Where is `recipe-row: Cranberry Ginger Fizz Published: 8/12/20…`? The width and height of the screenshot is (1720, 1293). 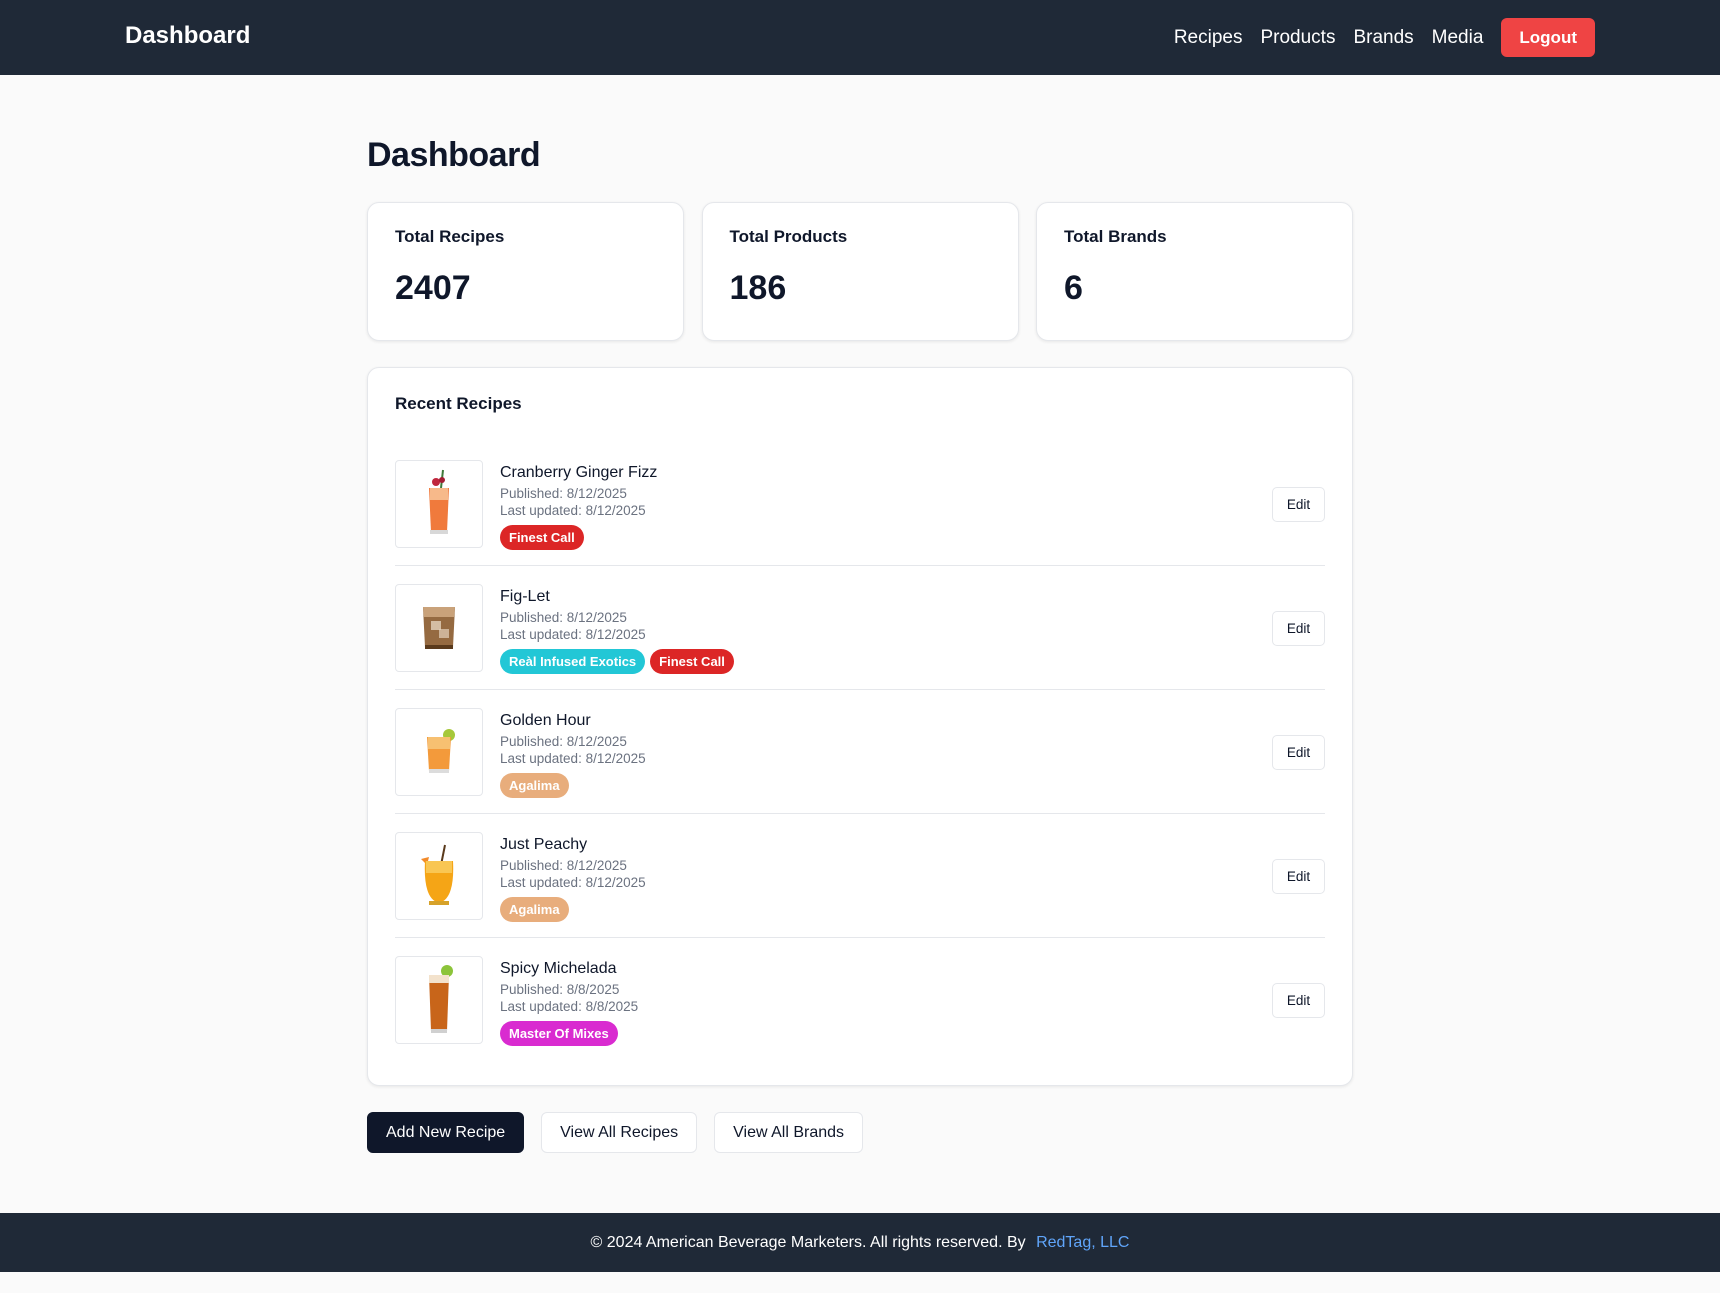 recipe-row: Cranberry Ginger Fizz Published: 8/12/20… is located at coordinates (860, 504).